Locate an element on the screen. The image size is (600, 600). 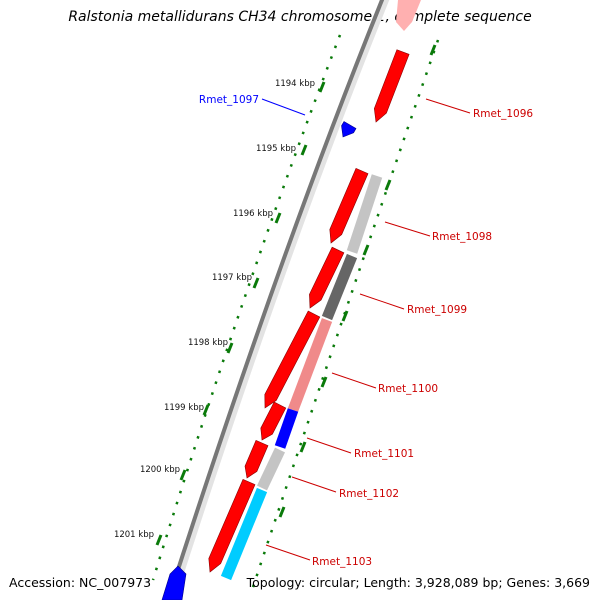
gene-label: Rmet_1097 is located at coordinates (229, 100).